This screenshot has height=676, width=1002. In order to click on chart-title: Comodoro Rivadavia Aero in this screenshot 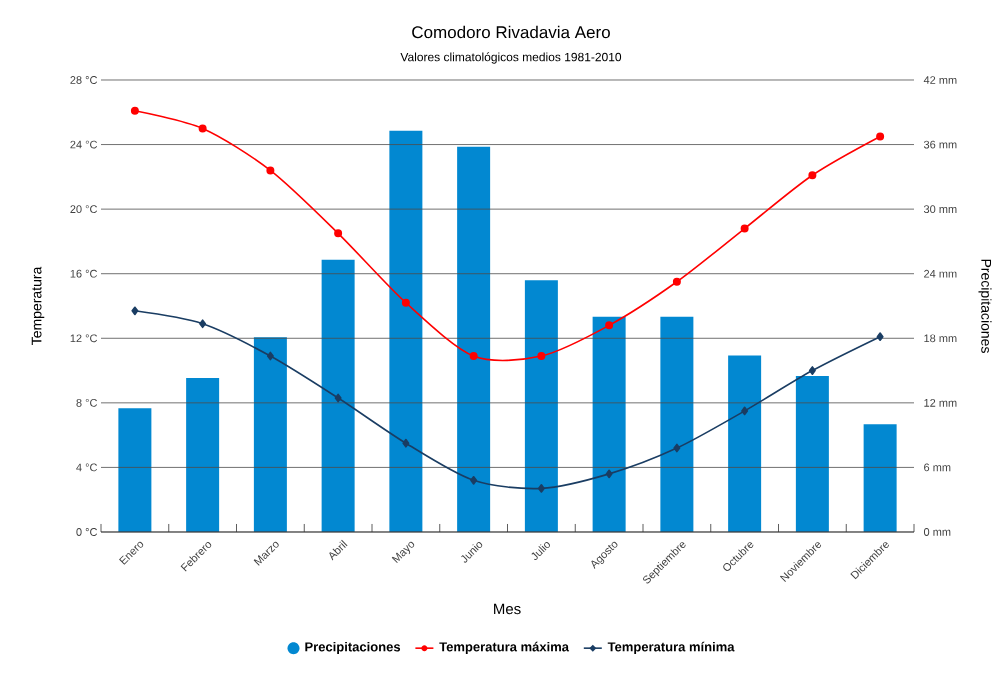, I will do `click(511, 32)`.